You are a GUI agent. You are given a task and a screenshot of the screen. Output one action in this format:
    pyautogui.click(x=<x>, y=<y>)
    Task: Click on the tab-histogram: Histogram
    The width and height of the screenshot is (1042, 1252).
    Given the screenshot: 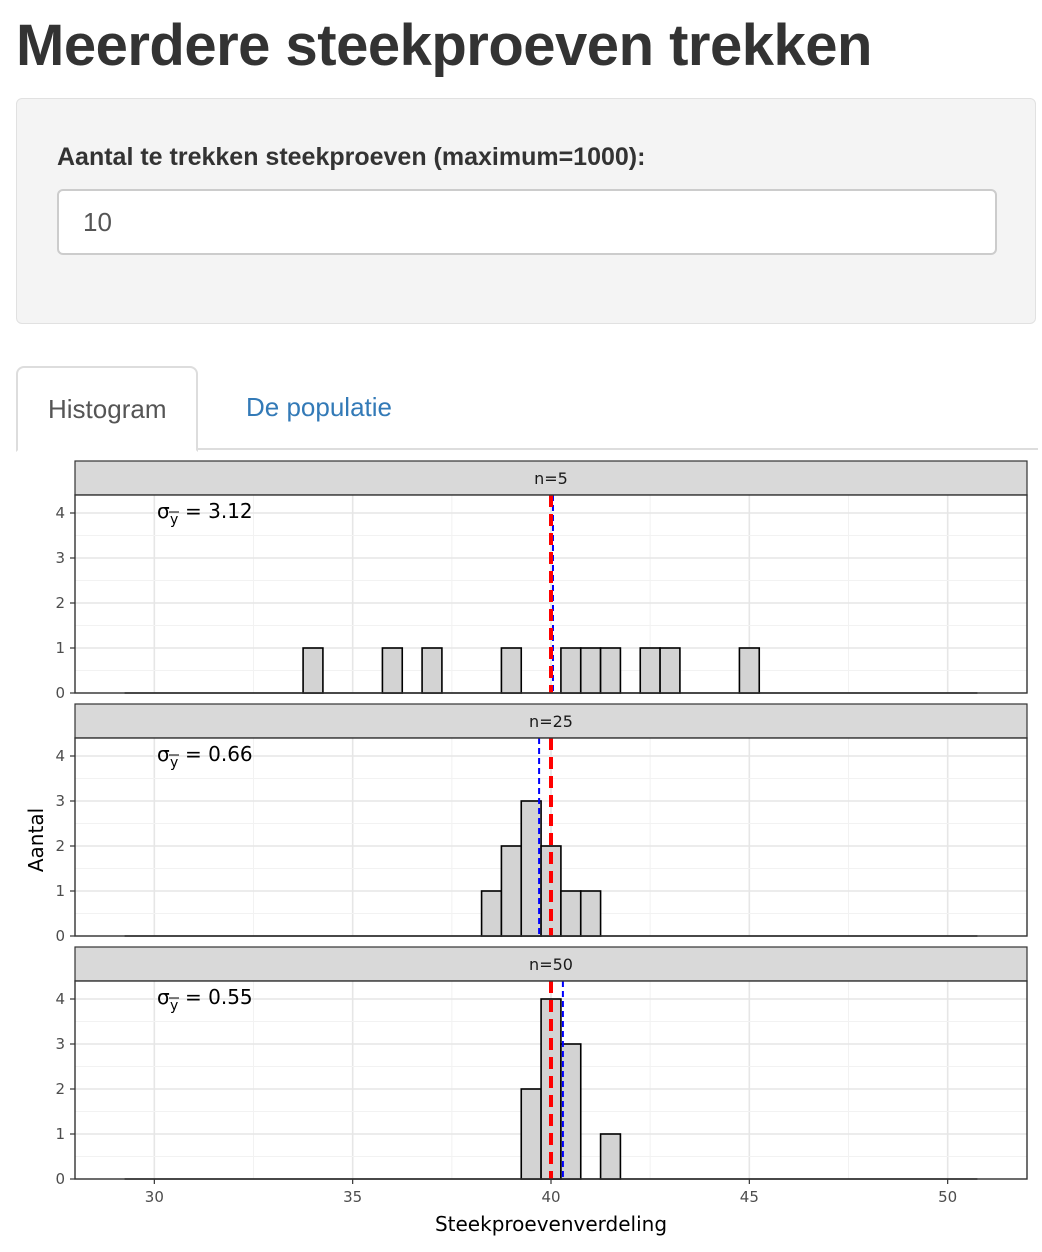 What is the action you would take?
    pyautogui.click(x=107, y=409)
    